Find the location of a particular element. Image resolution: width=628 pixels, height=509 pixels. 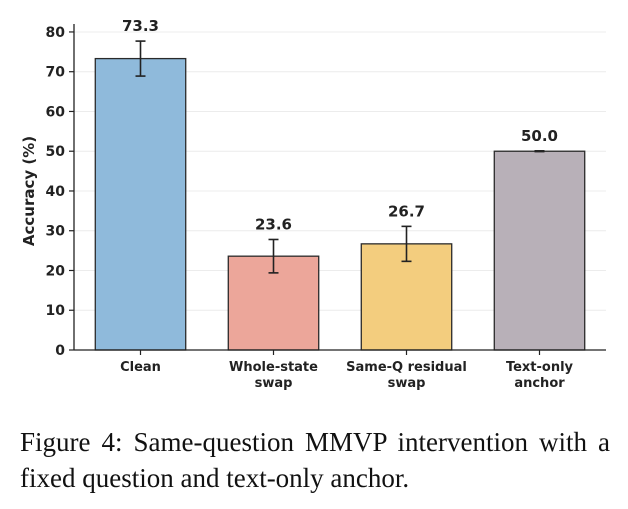

value-label: 73.3 is located at coordinates (140, 26).